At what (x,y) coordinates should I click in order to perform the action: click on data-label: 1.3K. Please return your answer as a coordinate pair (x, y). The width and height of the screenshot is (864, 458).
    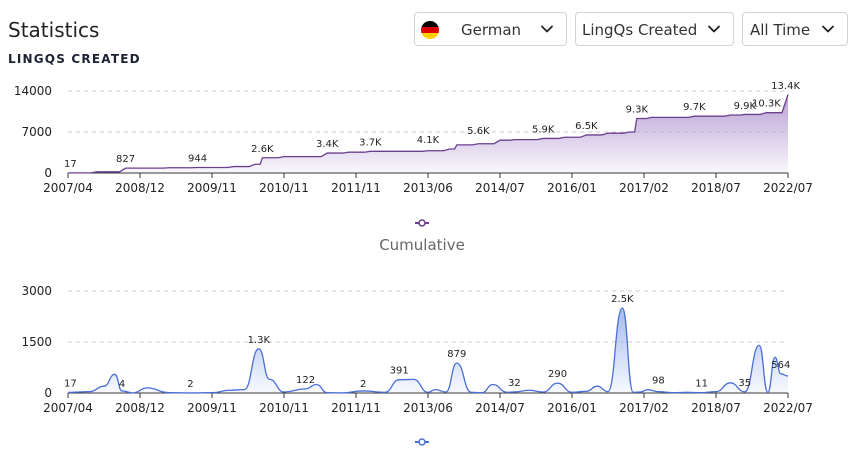
    Looking at the image, I should click on (259, 340).